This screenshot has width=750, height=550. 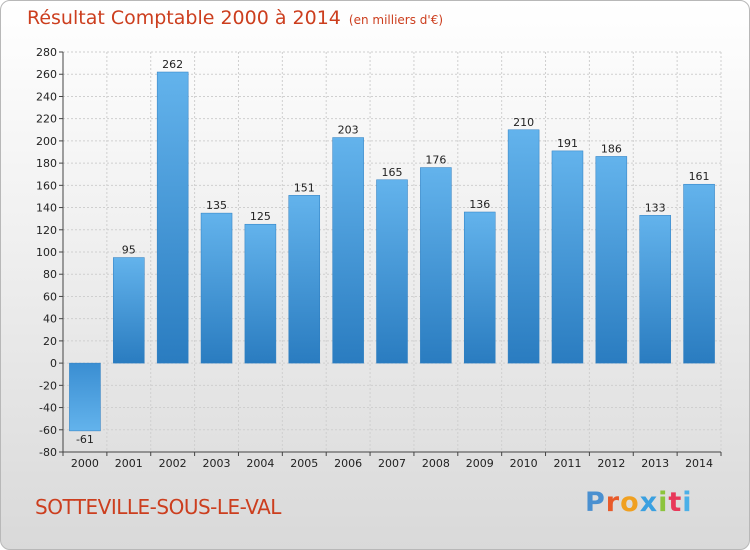 I want to click on y-tick-label: 60, so click(x=50, y=296).